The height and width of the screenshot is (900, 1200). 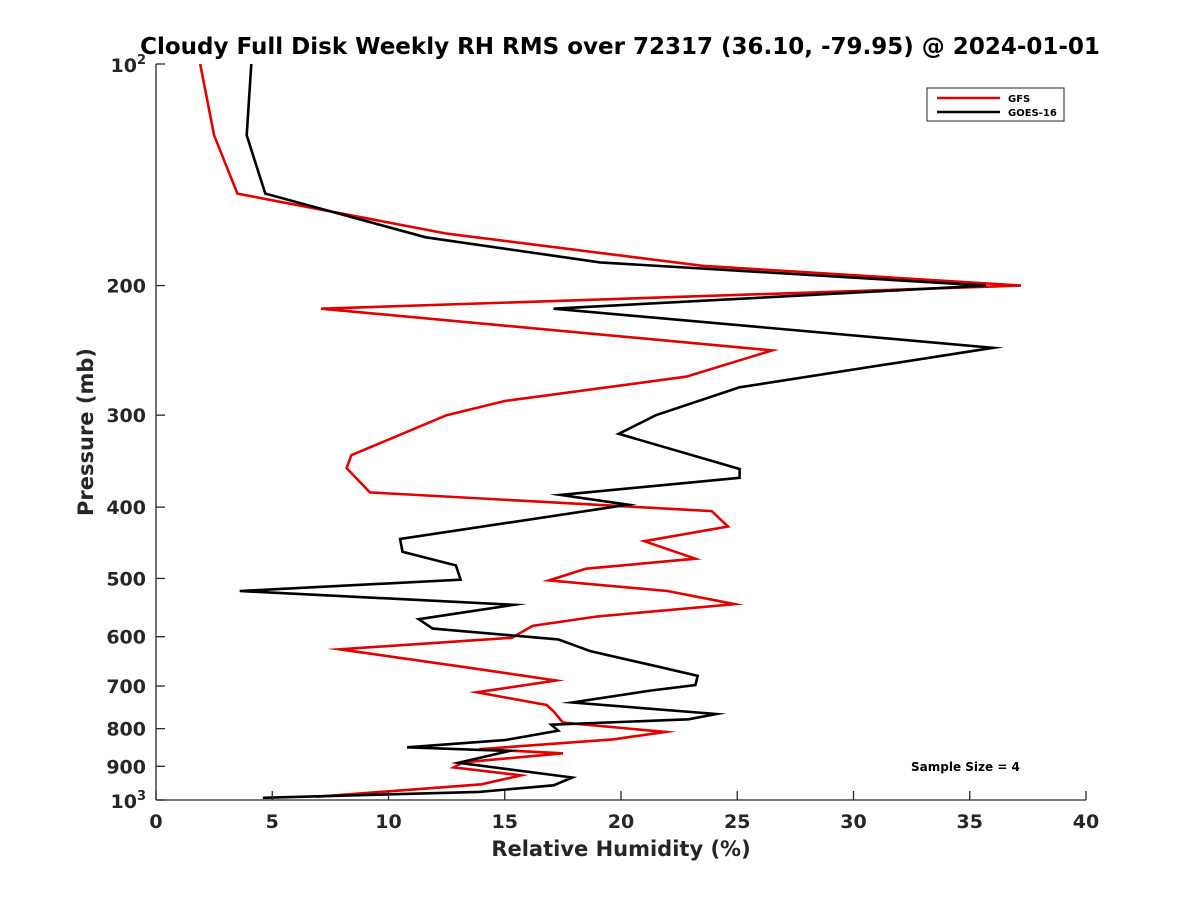 What do you see at coordinates (965, 767) in the screenshot?
I see `sample-size-annotation: Sample Size = 4` at bounding box center [965, 767].